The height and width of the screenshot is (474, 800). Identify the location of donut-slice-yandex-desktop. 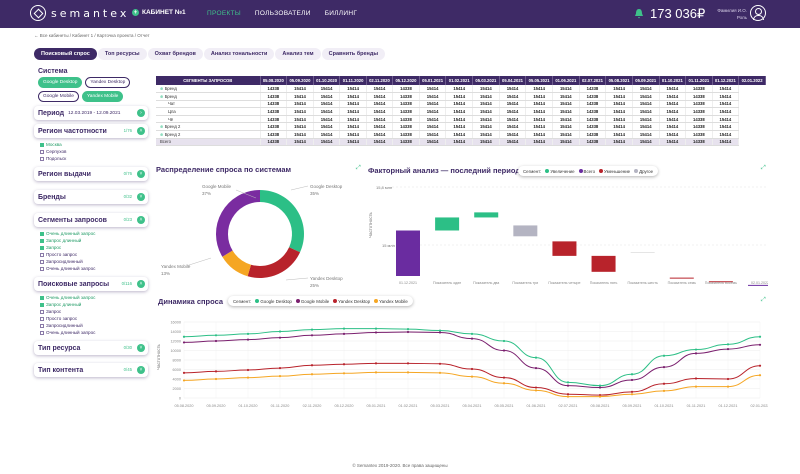
(274, 262).